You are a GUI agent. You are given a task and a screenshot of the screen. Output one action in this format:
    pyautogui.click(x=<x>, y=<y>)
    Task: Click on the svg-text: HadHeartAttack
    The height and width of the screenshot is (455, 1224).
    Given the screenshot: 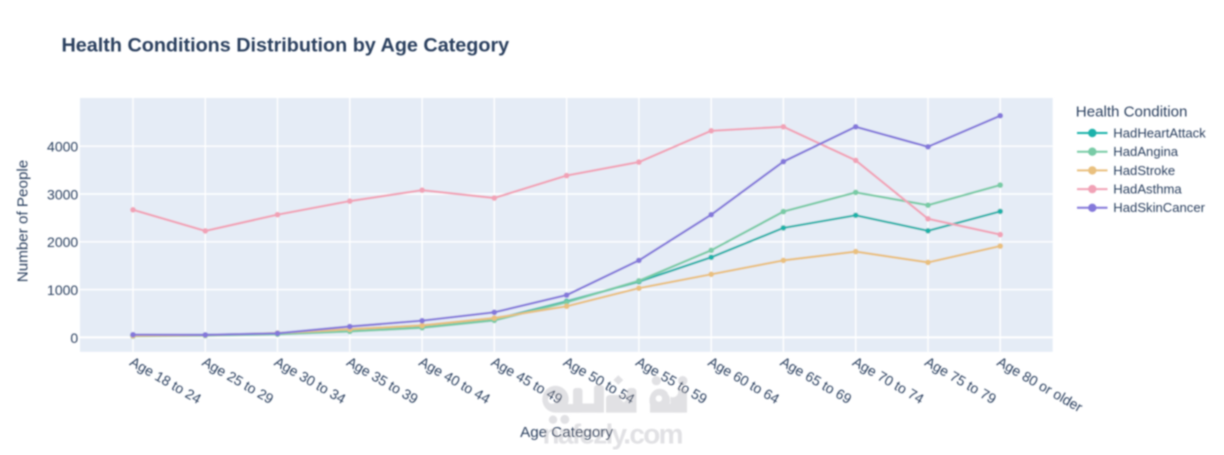 What is the action you would take?
    pyautogui.click(x=1159, y=132)
    